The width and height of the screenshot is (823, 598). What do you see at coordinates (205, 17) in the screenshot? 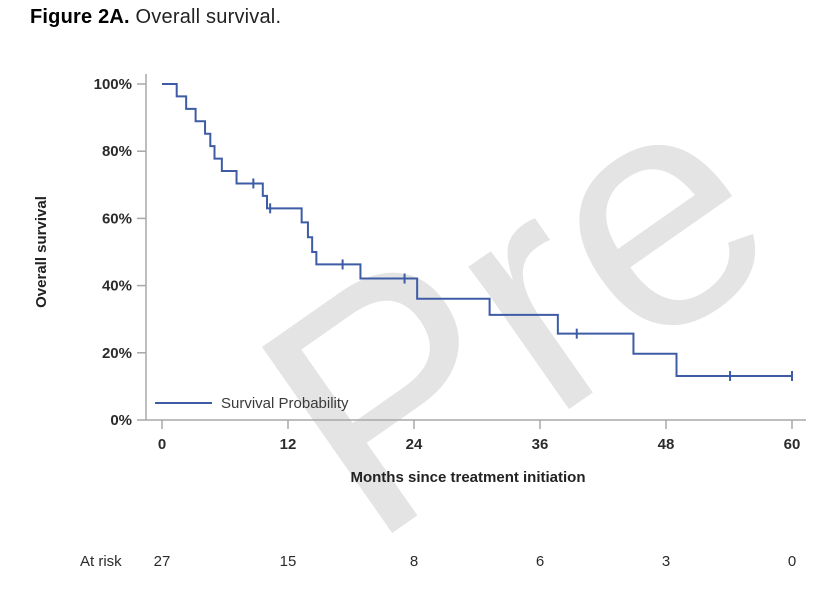
I see `figure-title: Overall survival.` at bounding box center [205, 17].